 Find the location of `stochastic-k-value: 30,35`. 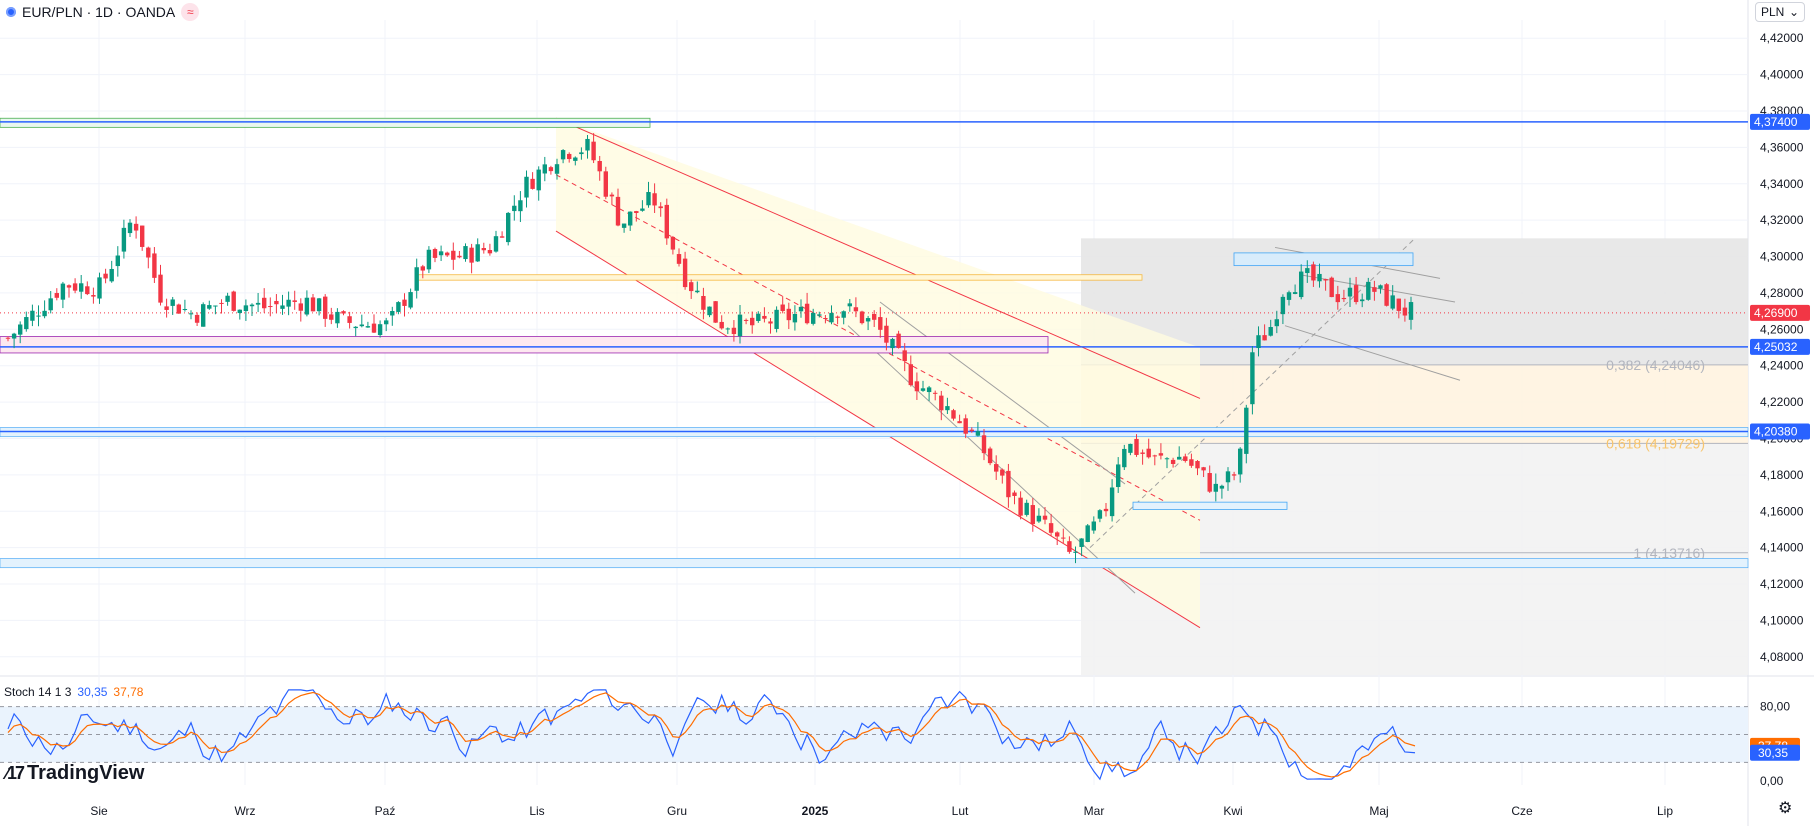

stochastic-k-value: 30,35 is located at coordinates (92, 692).